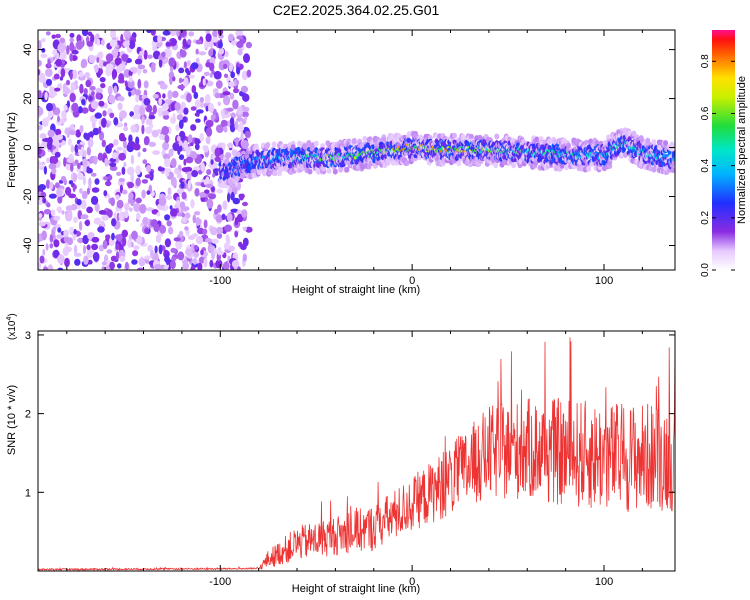 This screenshot has height=600, width=750. I want to click on colorbar-tick-label: 0.4, so click(705, 165).